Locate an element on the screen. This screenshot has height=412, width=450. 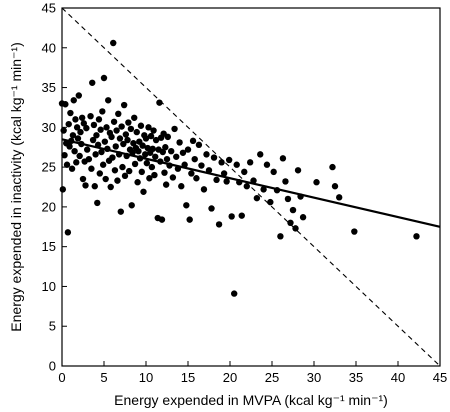
x-tick-label: 0 is located at coordinates (61, 377).